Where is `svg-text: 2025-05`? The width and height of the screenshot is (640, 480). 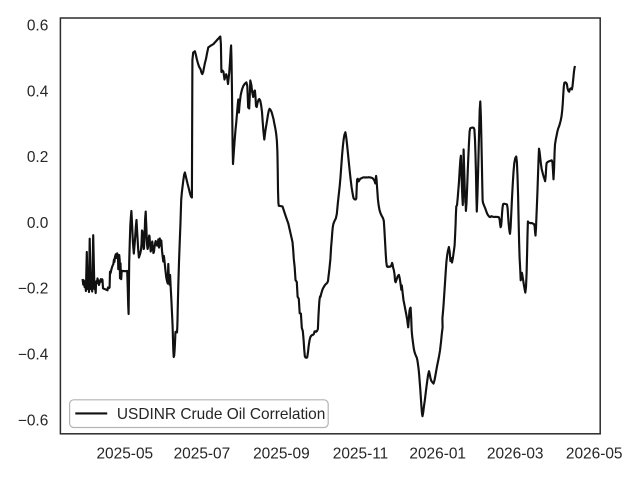 svg-text: 2025-05 is located at coordinates (124, 453).